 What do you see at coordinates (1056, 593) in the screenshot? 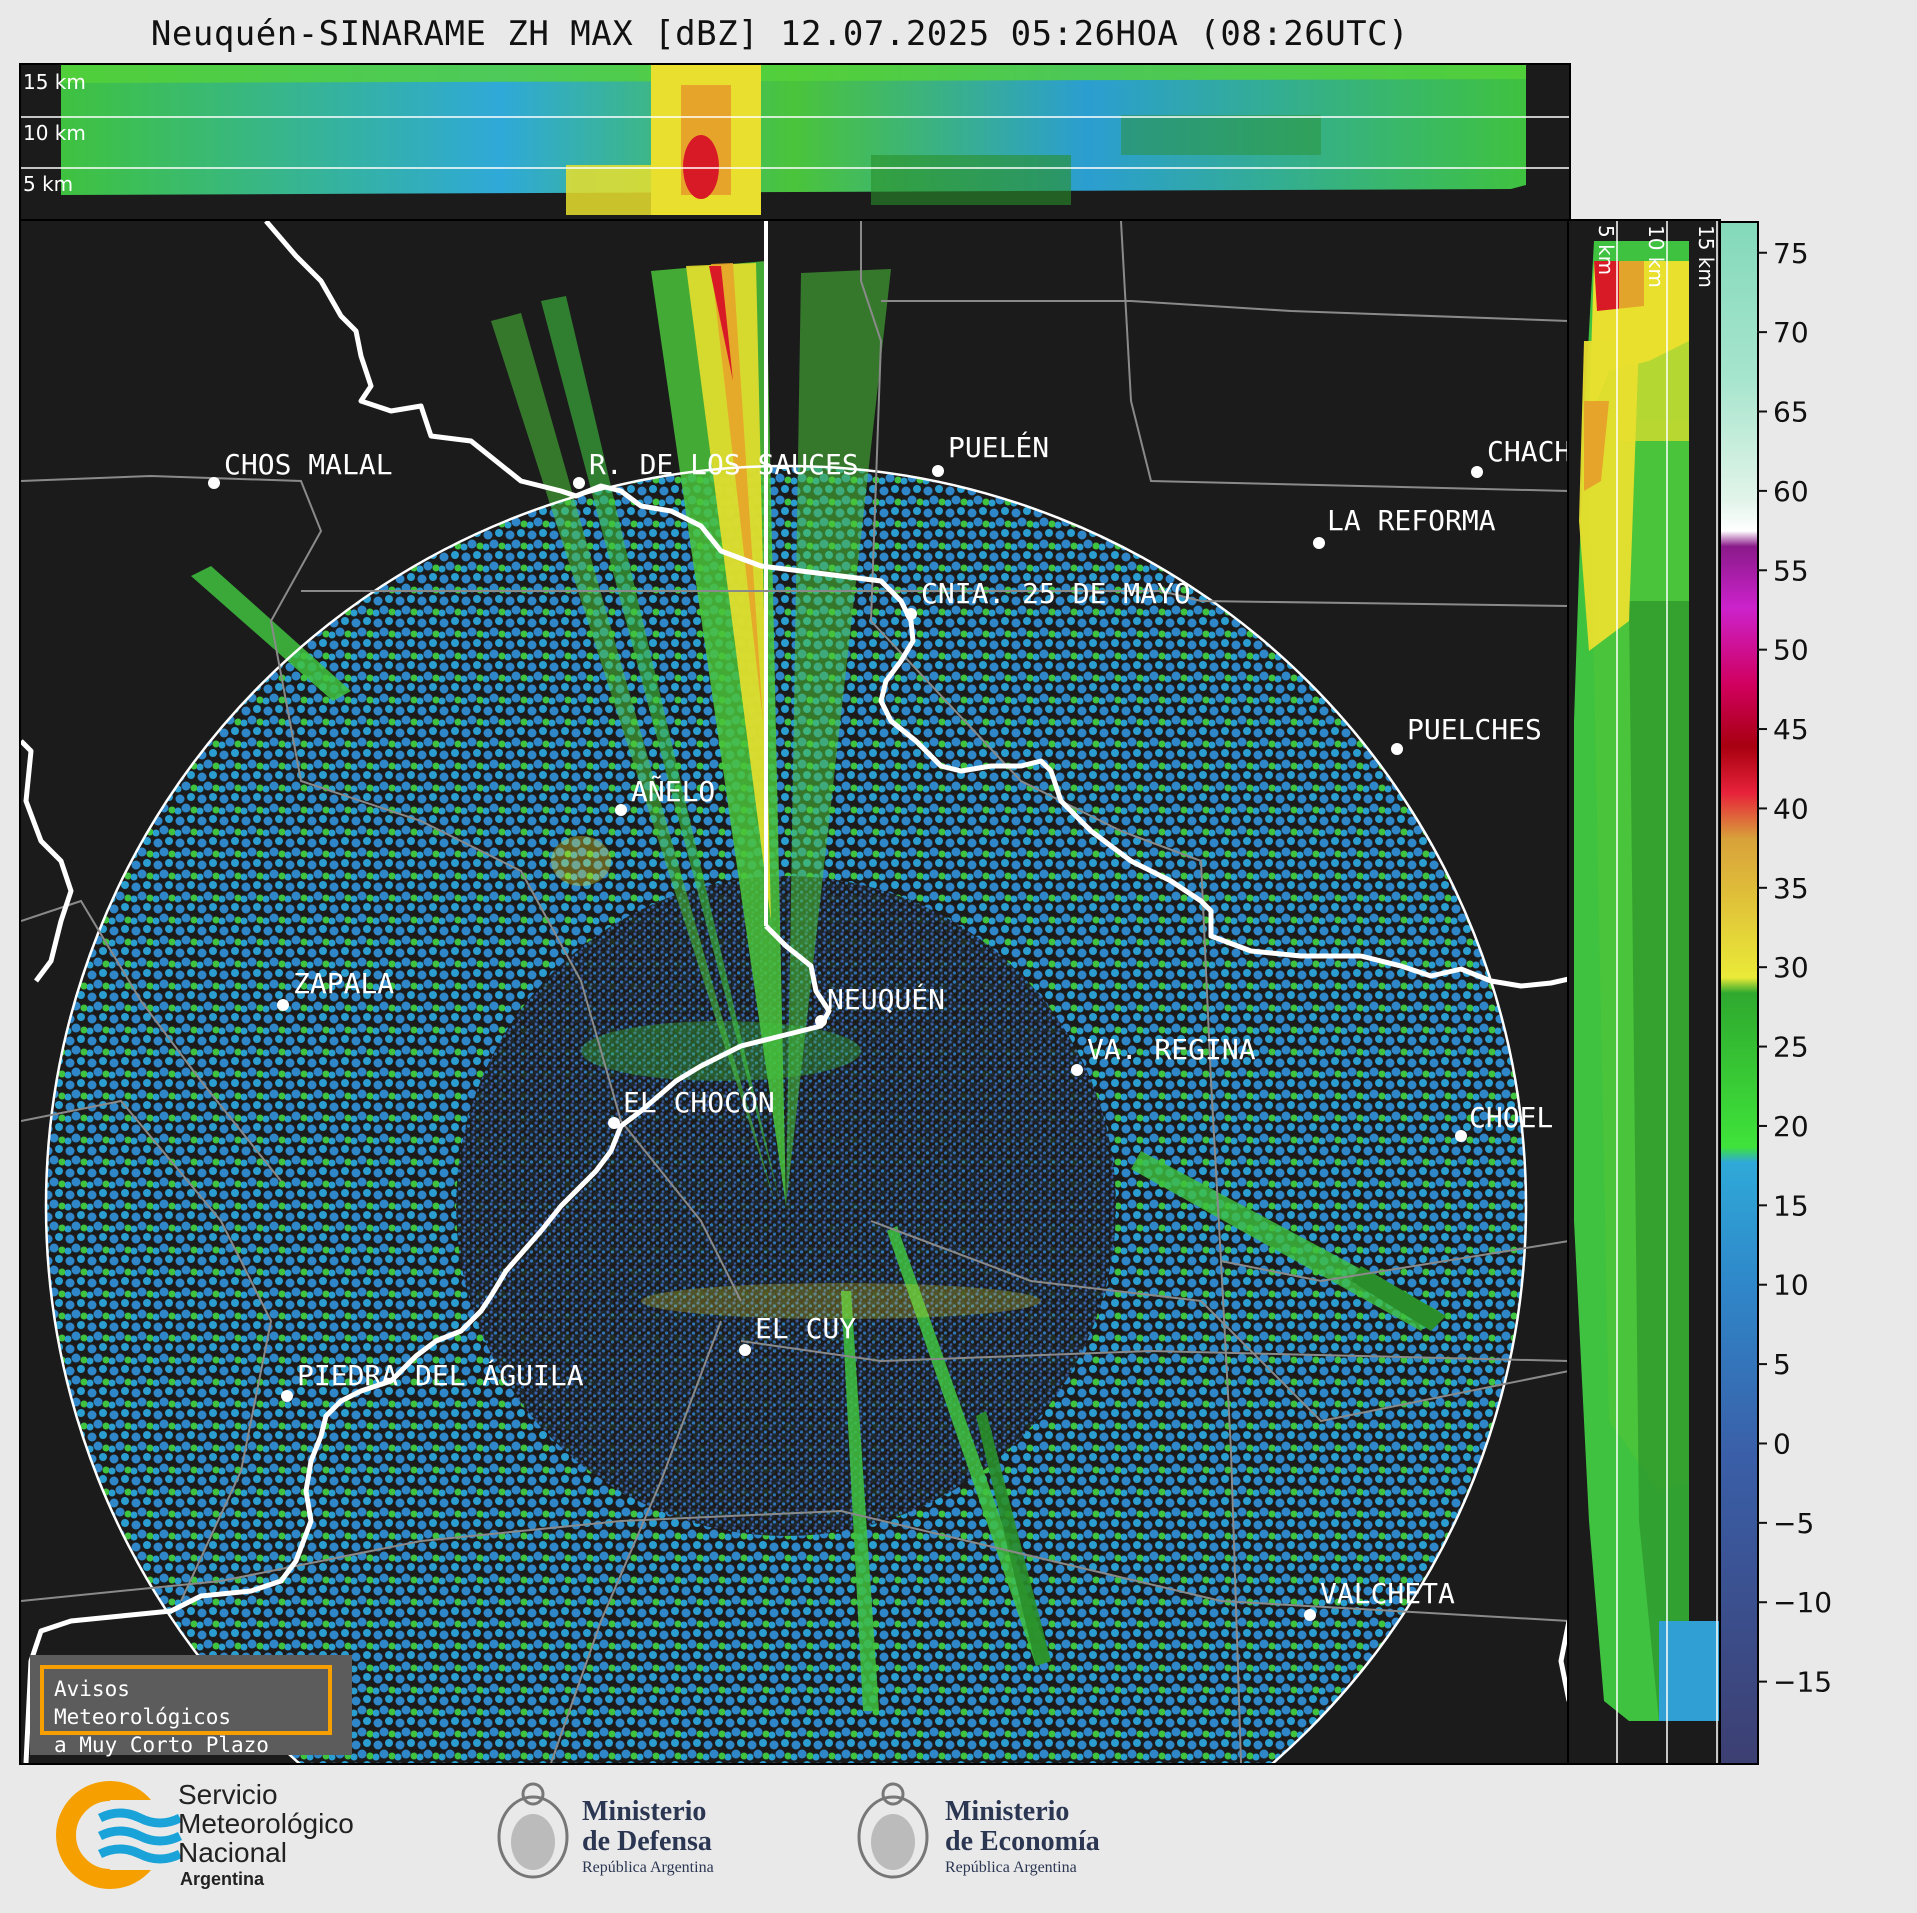
I see `city-label-25-mayo: CNIA. 25 DE MAYO` at bounding box center [1056, 593].